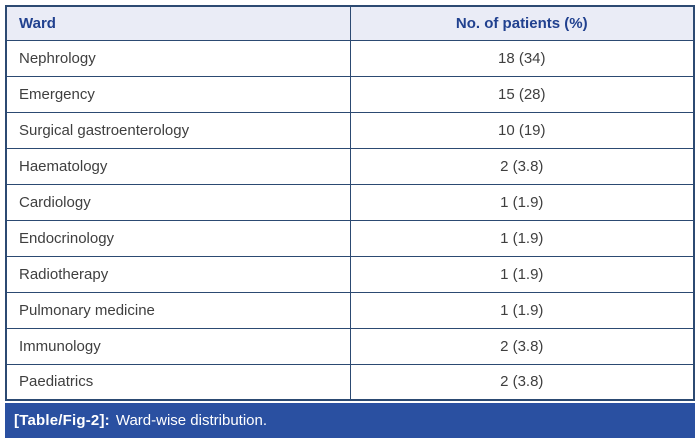 The width and height of the screenshot is (700, 442). I want to click on table-row: Emergency 15 (28), so click(350, 94).